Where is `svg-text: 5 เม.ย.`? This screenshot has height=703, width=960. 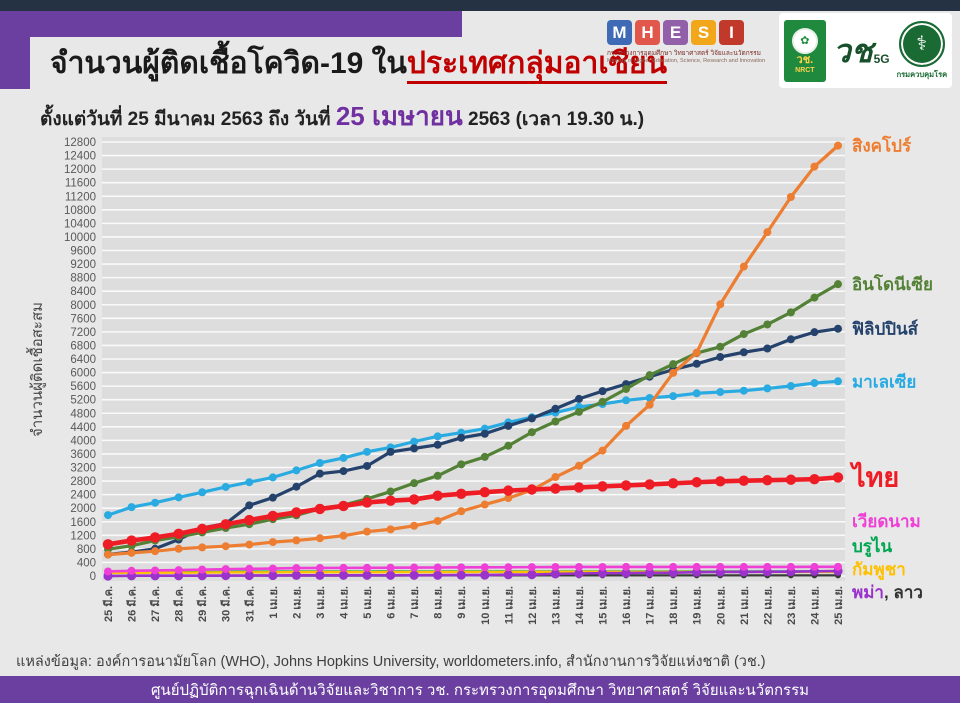 svg-text: 5 เม.ย. is located at coordinates (368, 602).